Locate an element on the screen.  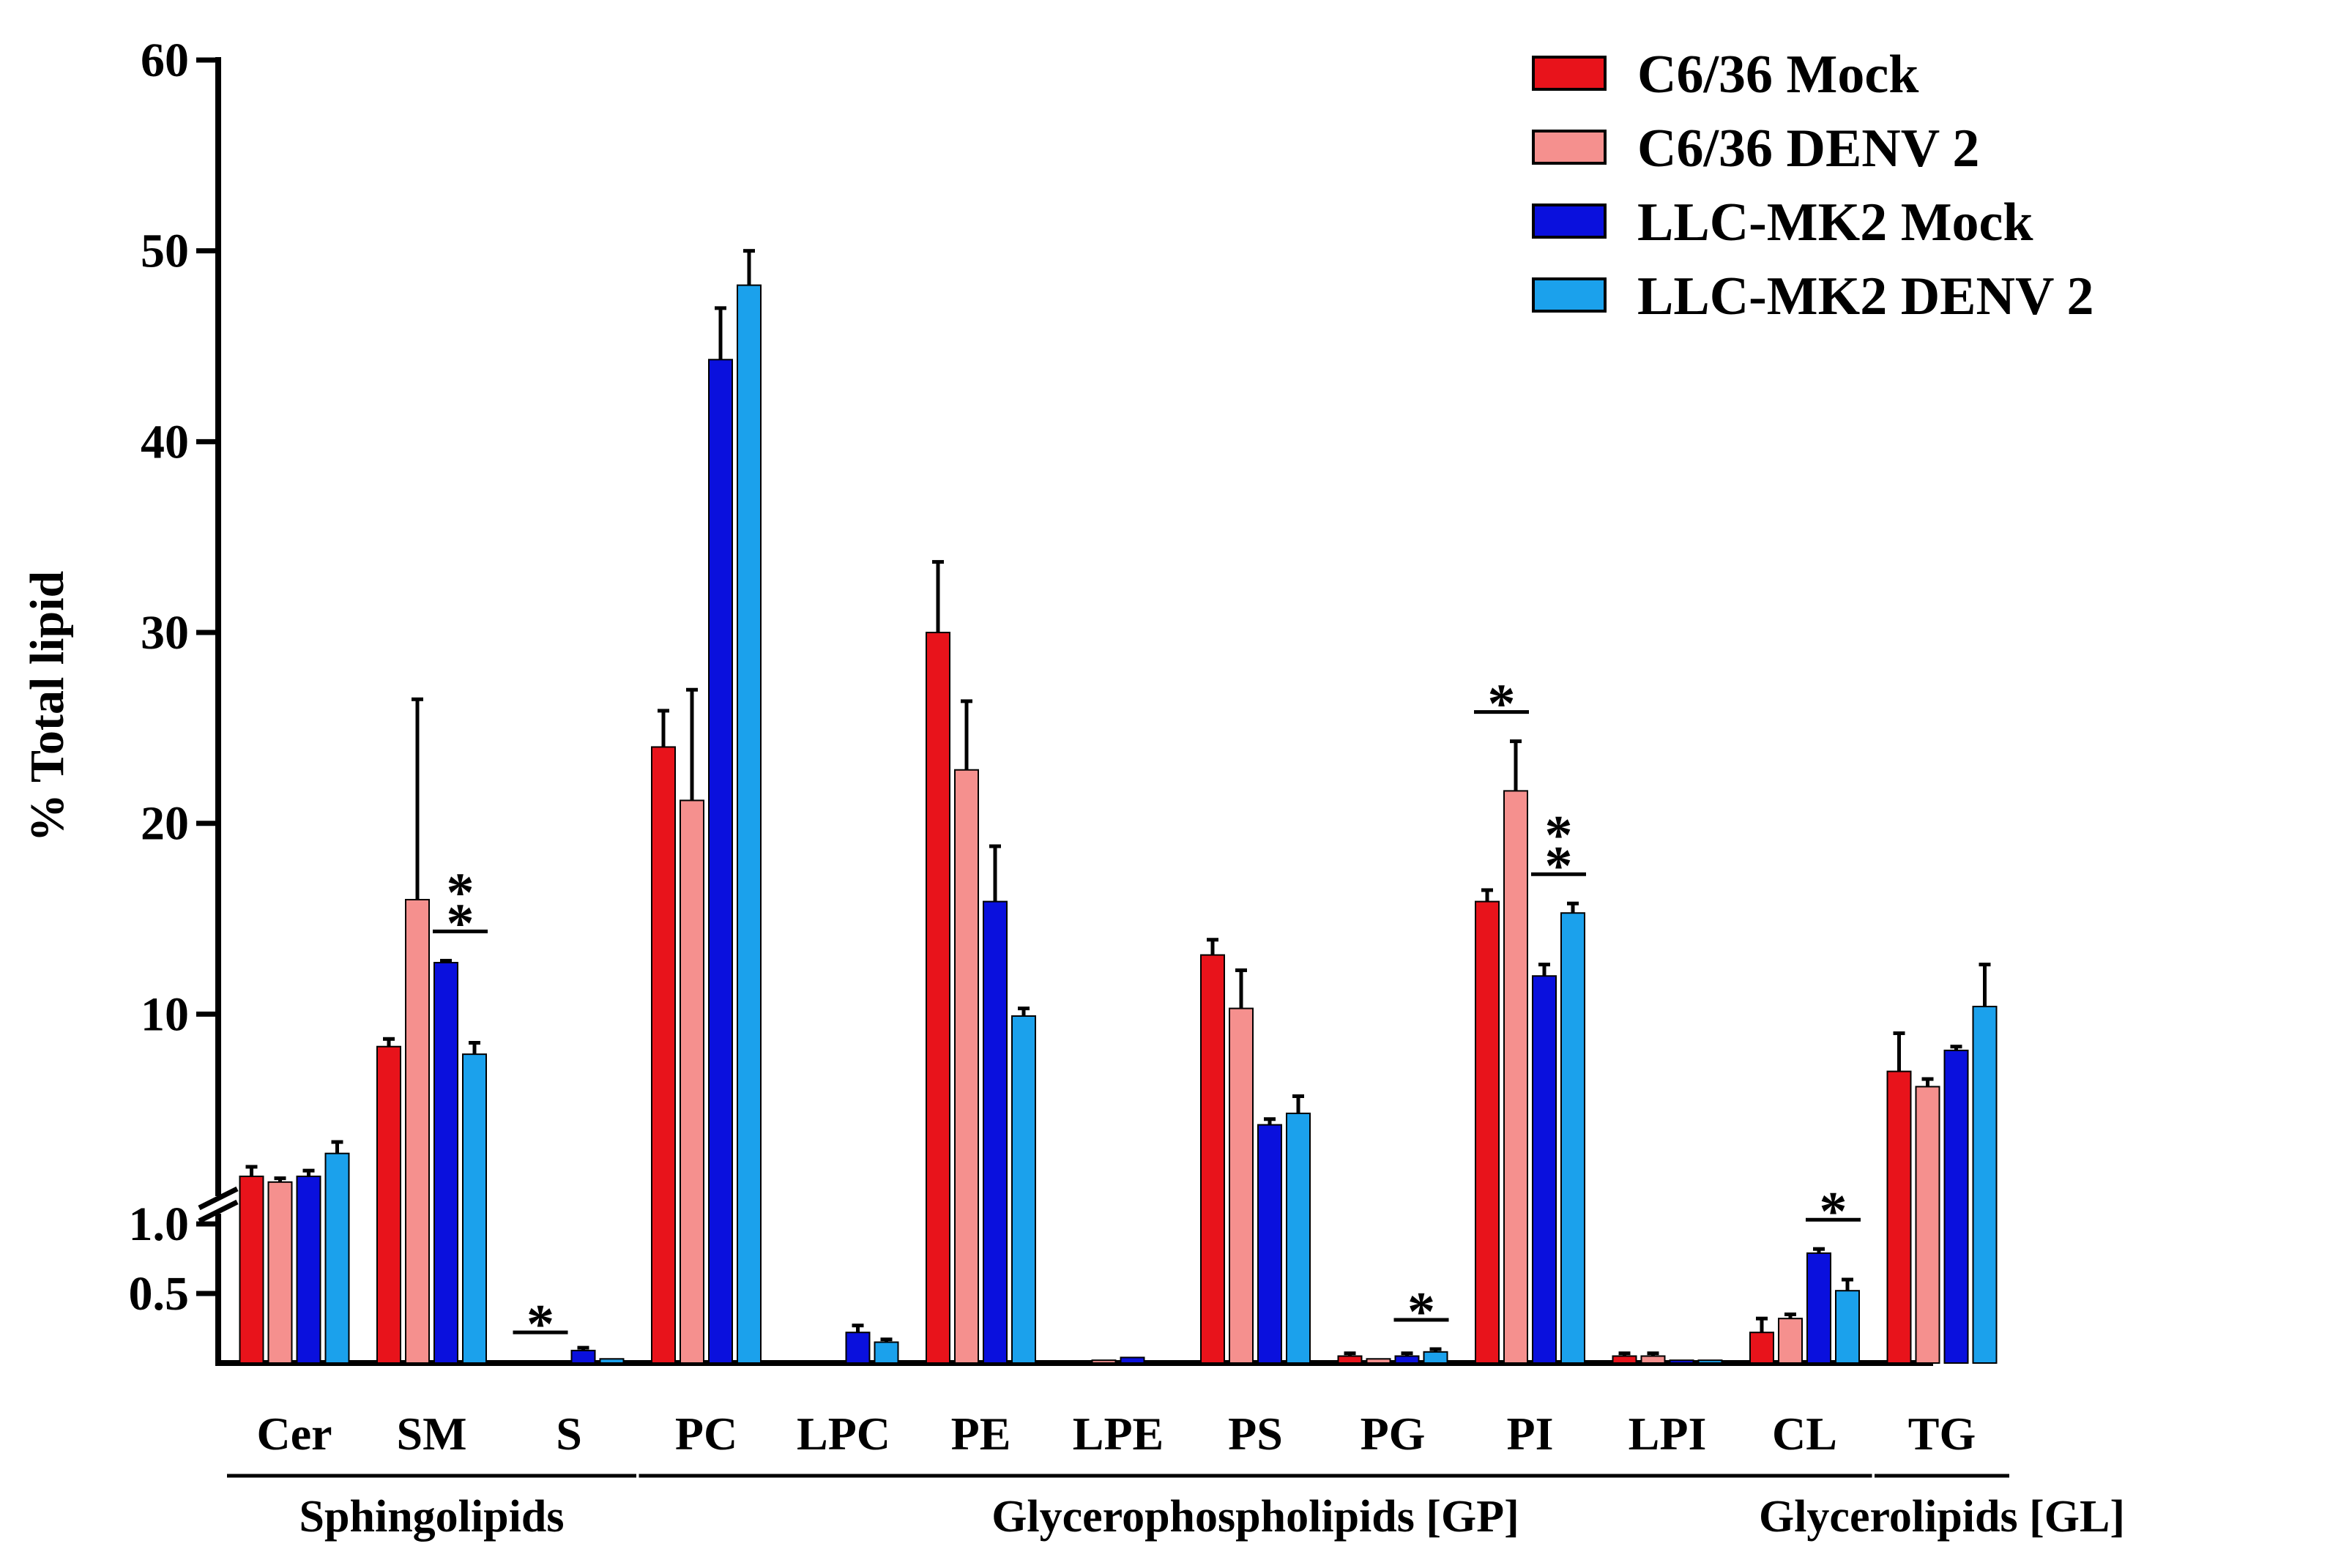
category-label: LPE is located at coordinates (1118, 1434).